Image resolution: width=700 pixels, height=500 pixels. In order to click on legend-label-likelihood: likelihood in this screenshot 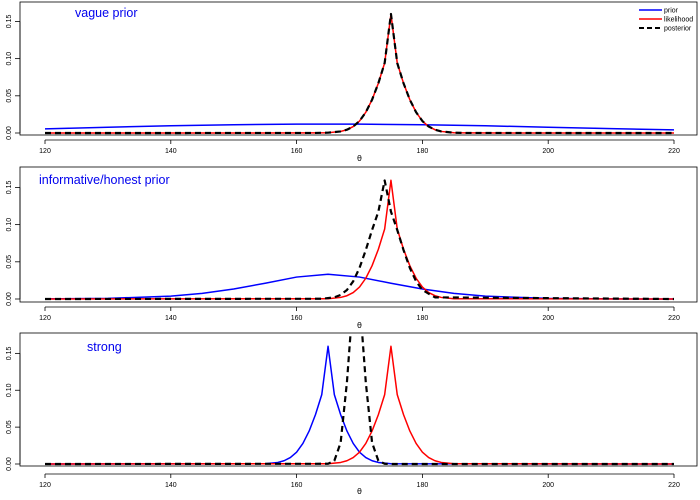, I will do `click(678, 20)`.